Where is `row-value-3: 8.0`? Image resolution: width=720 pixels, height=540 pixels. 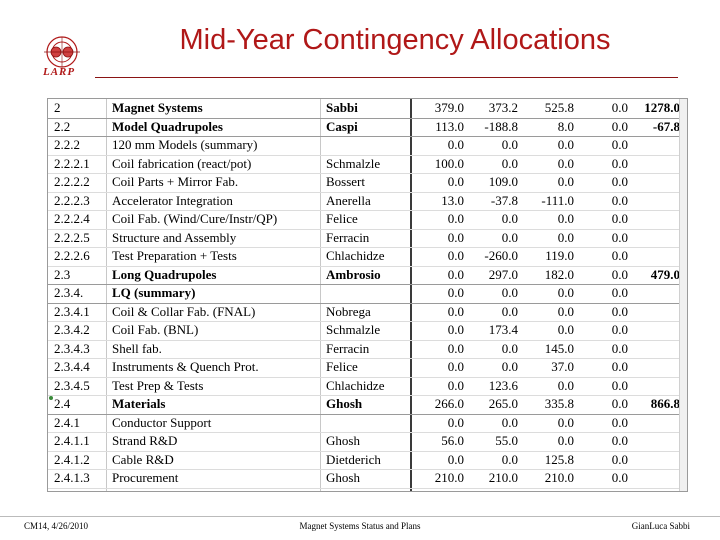 row-value-3: 8.0 is located at coordinates (565, 126).